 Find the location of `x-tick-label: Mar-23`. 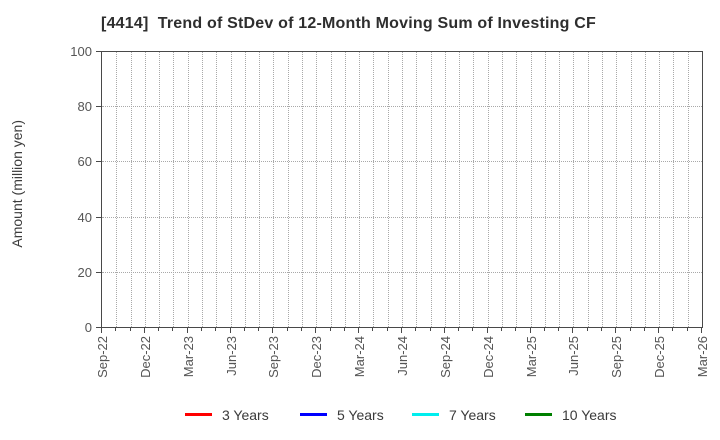

x-tick-label: Mar-23 is located at coordinates (188, 357).